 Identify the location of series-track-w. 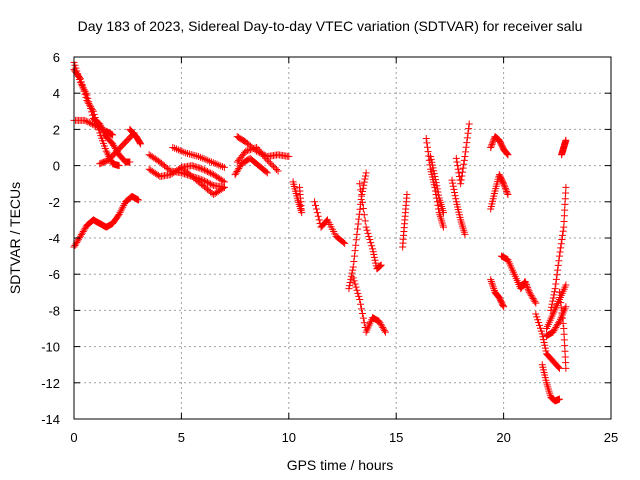
(462, 154).